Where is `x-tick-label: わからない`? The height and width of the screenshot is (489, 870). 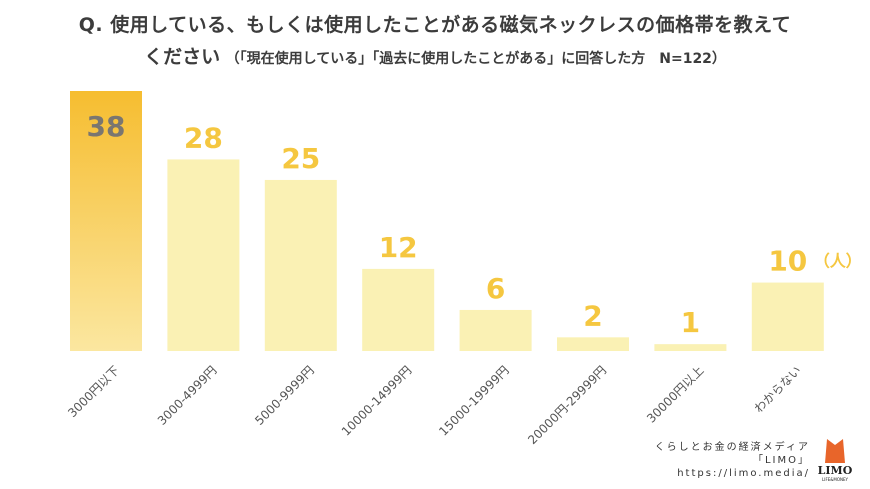
x-tick-label: わからない is located at coordinates (778, 389).